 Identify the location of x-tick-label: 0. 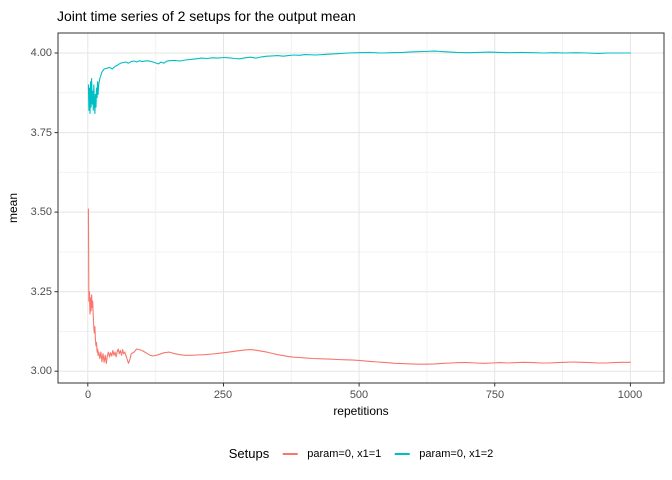
(88, 395).